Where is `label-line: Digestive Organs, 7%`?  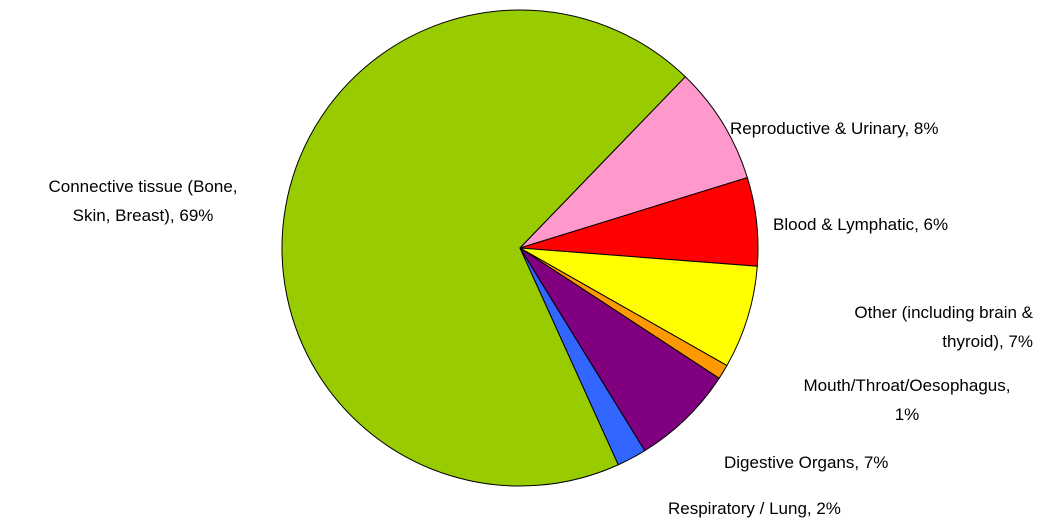 label-line: Digestive Organs, 7% is located at coordinates (806, 462).